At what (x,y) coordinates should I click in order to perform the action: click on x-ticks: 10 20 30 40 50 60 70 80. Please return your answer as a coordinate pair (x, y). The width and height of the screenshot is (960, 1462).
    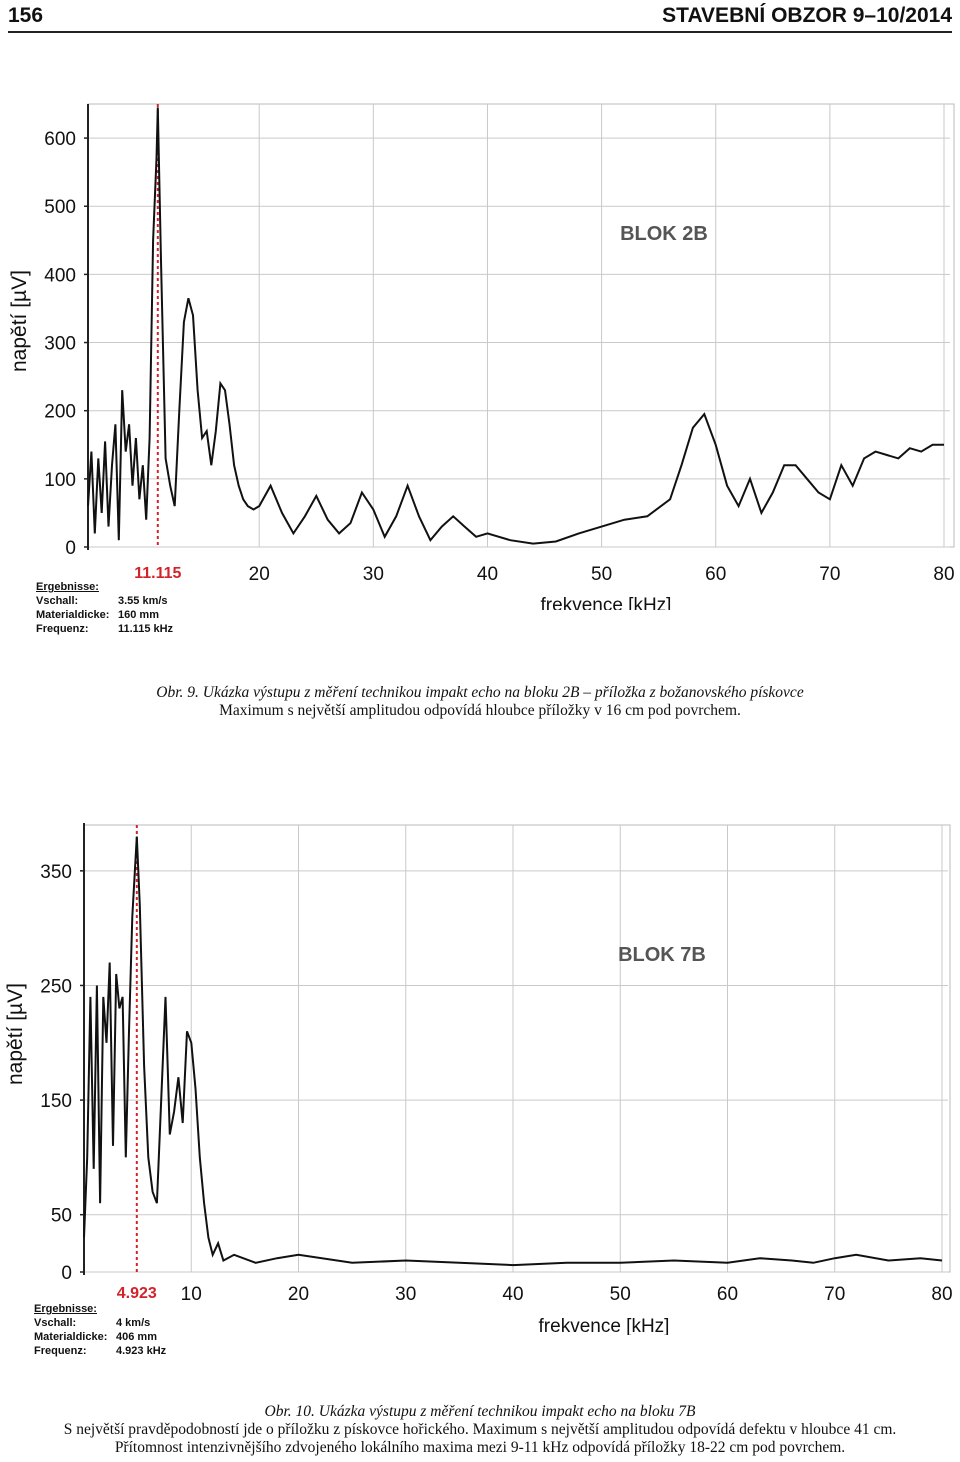
    Looking at the image, I should click on (567, 1294).